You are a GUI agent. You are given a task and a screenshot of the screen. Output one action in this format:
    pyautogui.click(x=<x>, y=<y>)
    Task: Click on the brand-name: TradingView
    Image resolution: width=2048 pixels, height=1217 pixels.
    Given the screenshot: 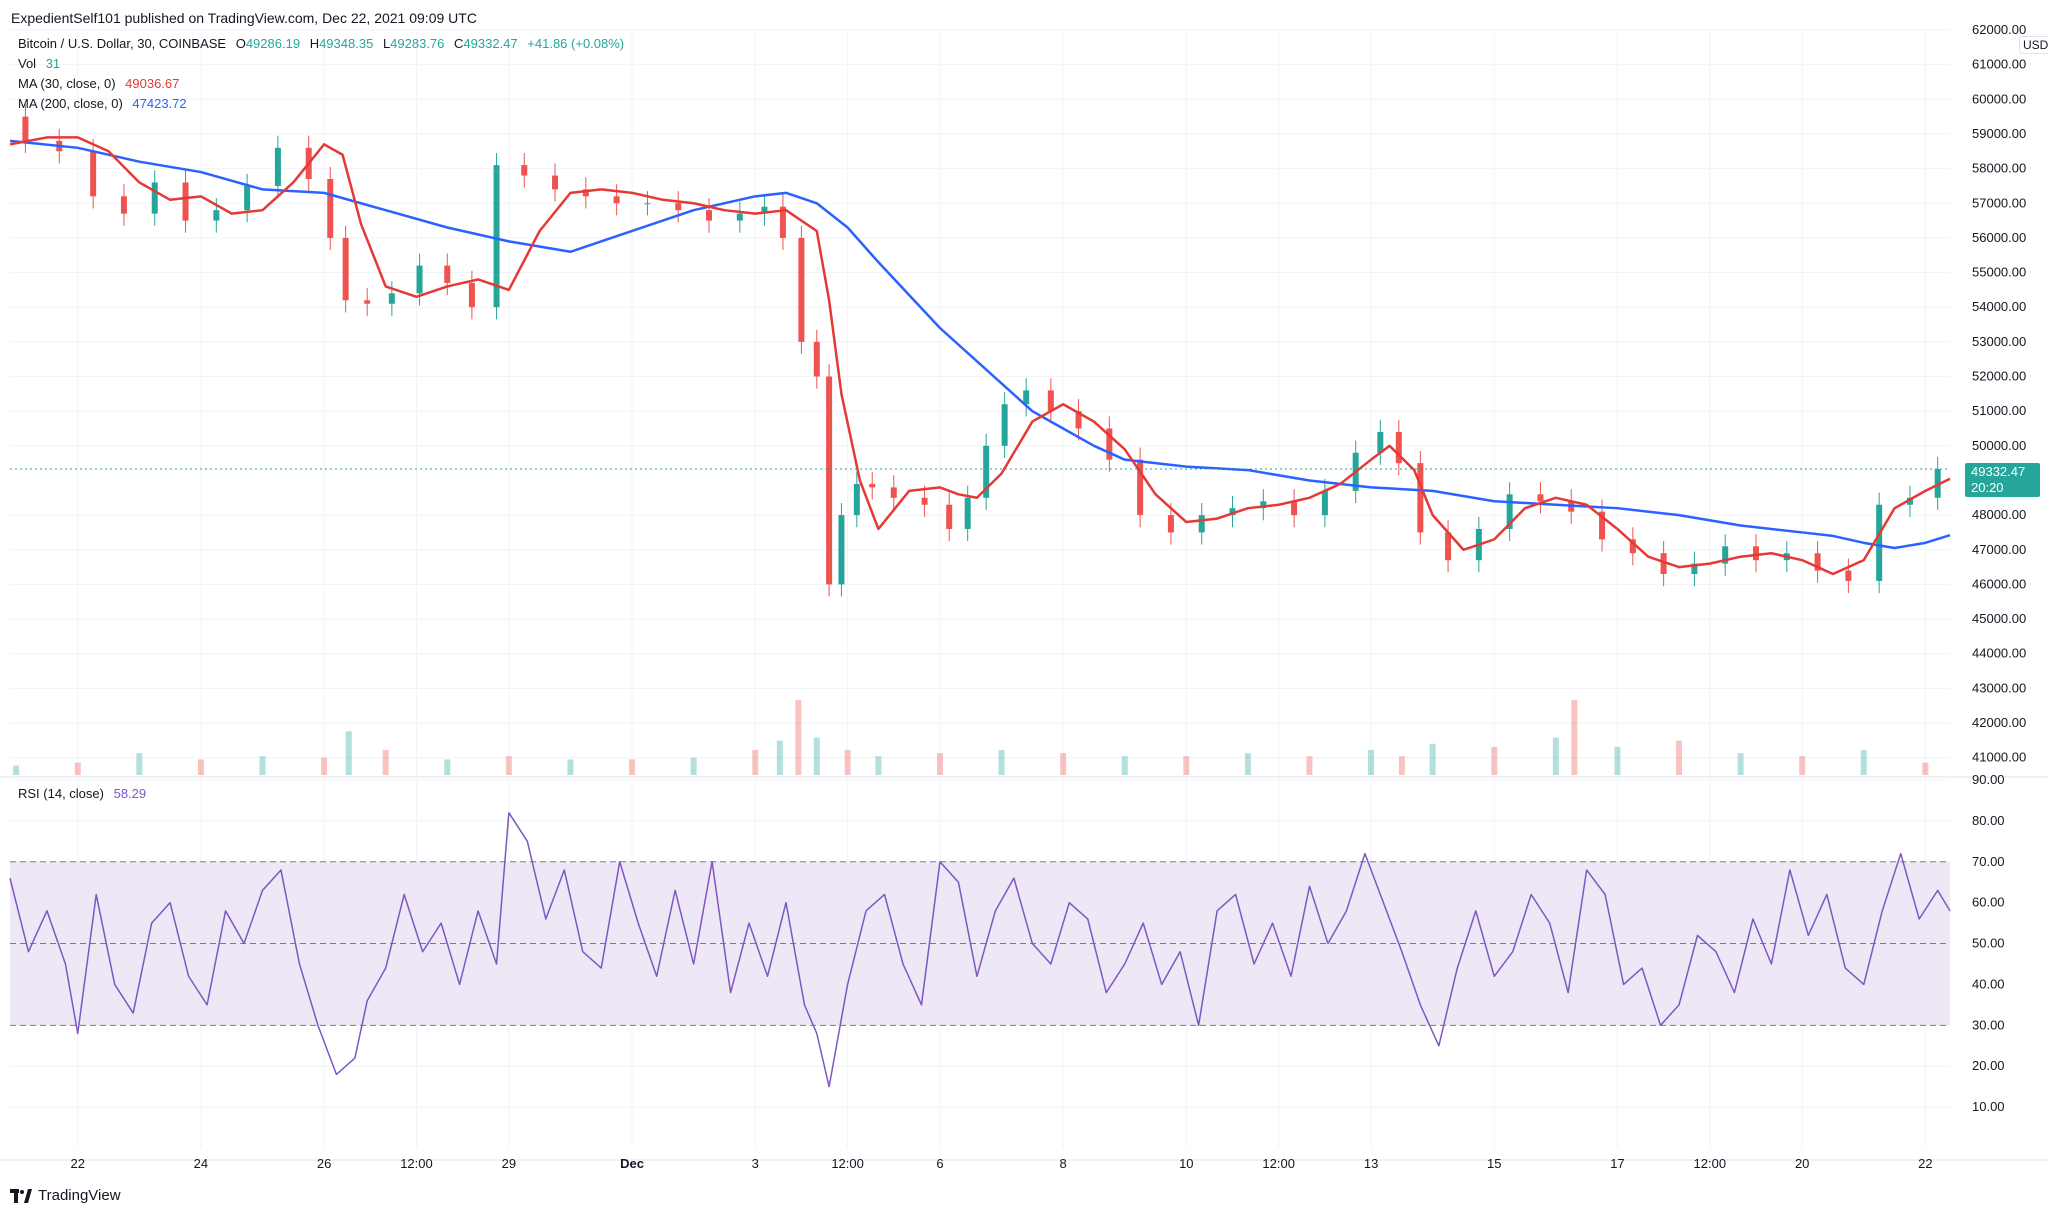 What is the action you would take?
    pyautogui.click(x=79, y=1195)
    